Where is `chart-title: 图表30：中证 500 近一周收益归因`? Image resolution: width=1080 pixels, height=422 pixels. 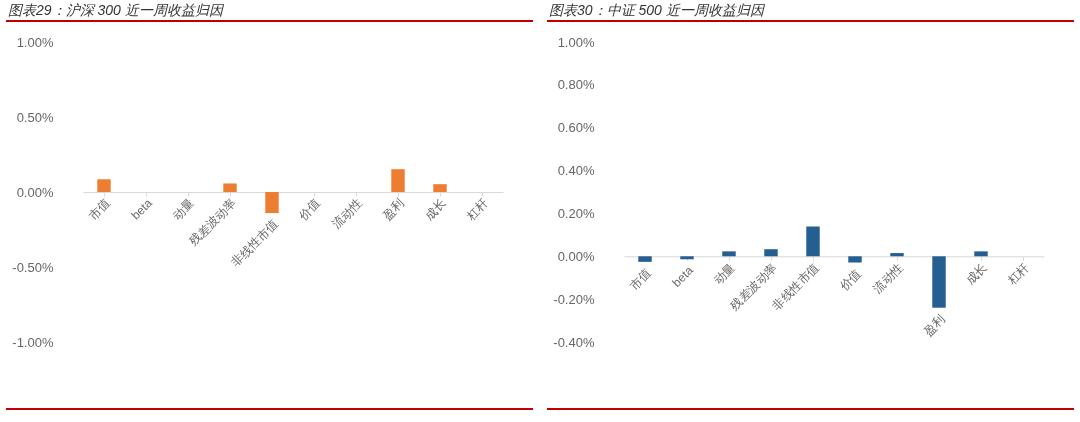 chart-title: 图表30：中证 500 近一周收益归因 is located at coordinates (810, 11).